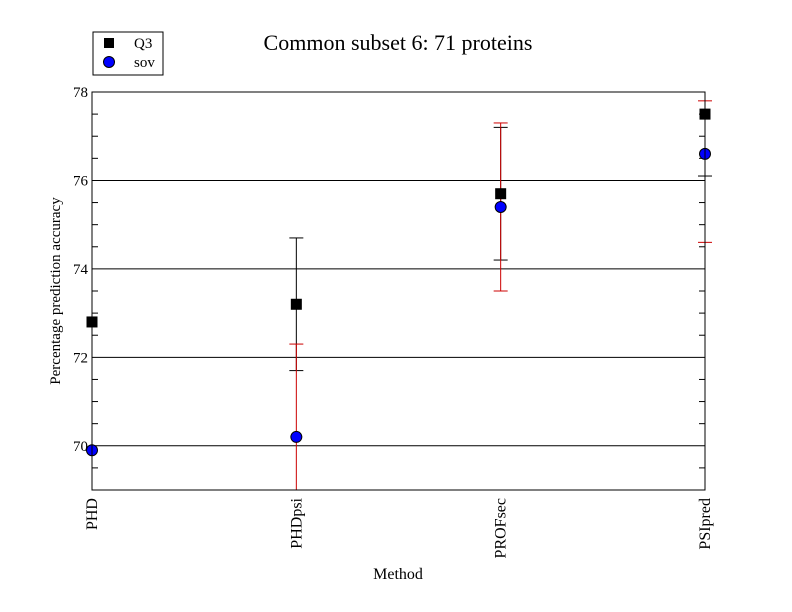 The width and height of the screenshot is (792, 612). I want to click on y-tick-label: 78, so click(80, 93).